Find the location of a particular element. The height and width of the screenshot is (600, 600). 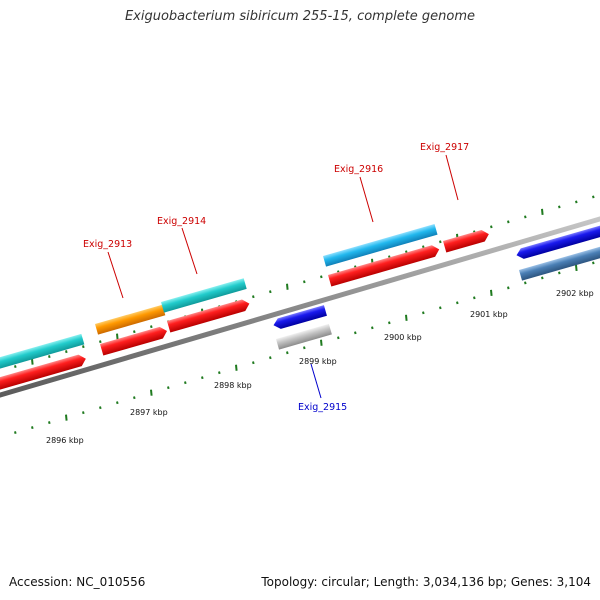

gene-label: Exig_2915 is located at coordinates (322, 407).